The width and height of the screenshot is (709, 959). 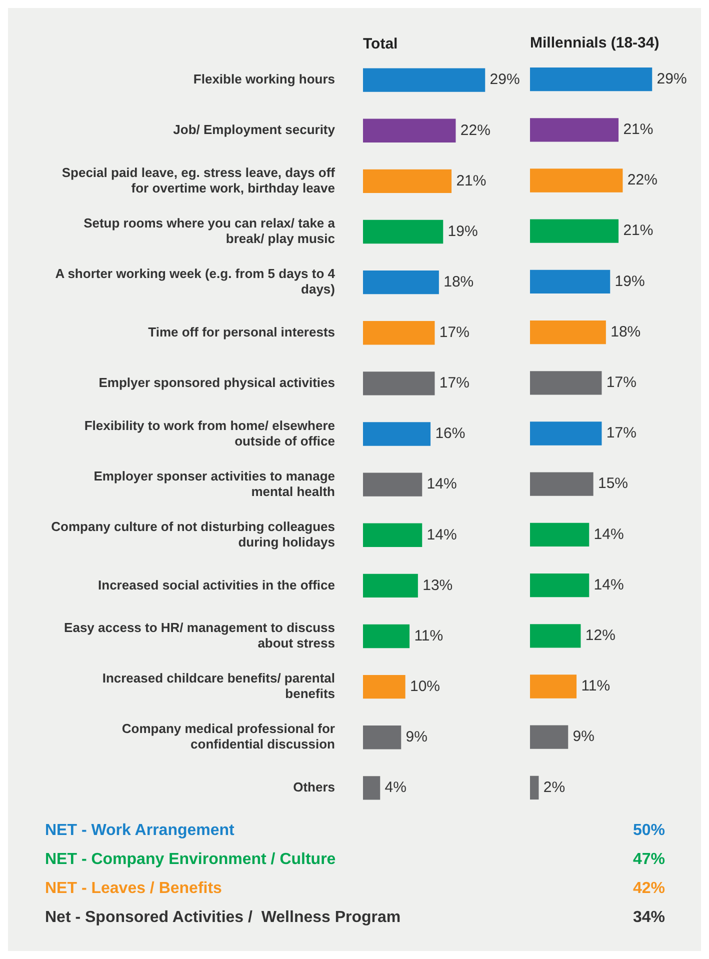 I want to click on y-tick-label: Setup rooms where you can relax/ take a break/ play music, so click(x=210, y=231).